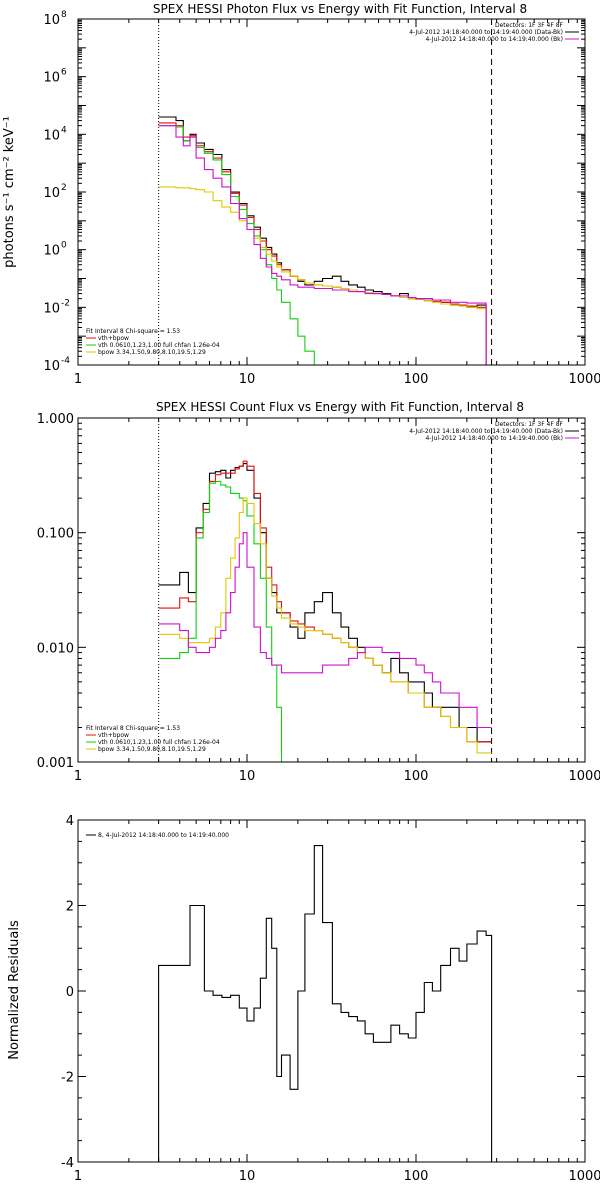 This screenshot has width=600, height=1200. Describe the element at coordinates (67, 1078) in the screenshot. I see `y-tick-label: -2` at that location.